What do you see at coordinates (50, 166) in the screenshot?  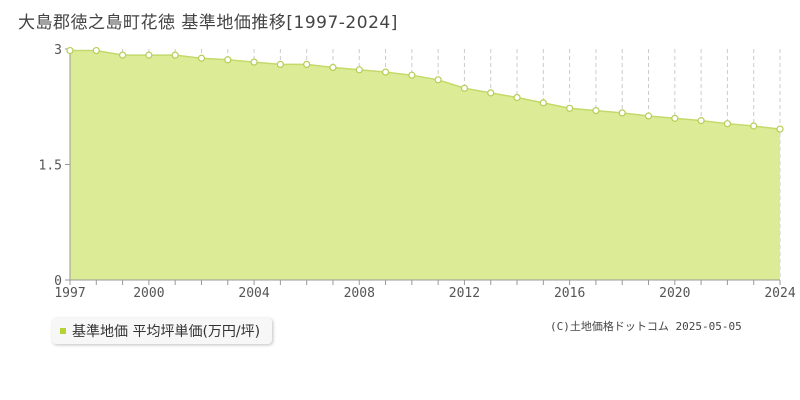 I see `y-tick-label: 1.5` at bounding box center [50, 166].